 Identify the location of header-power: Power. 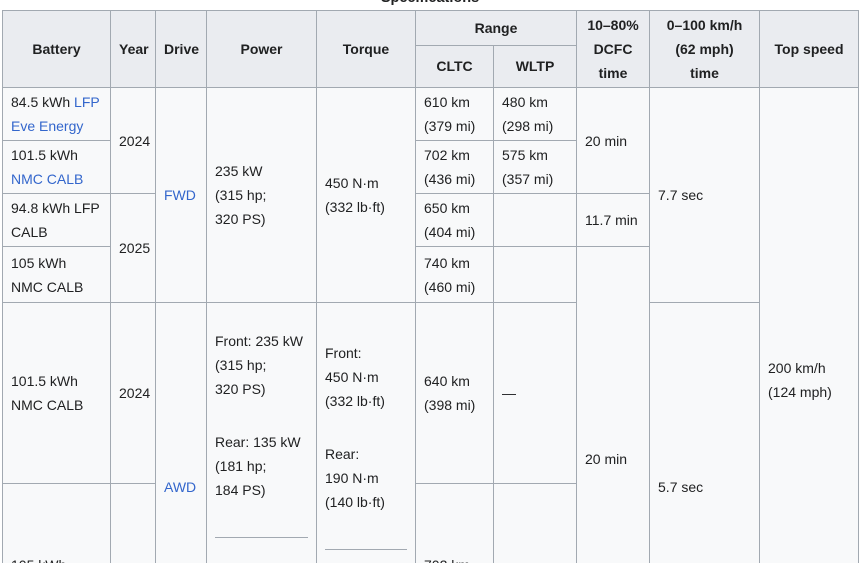
(261, 49).